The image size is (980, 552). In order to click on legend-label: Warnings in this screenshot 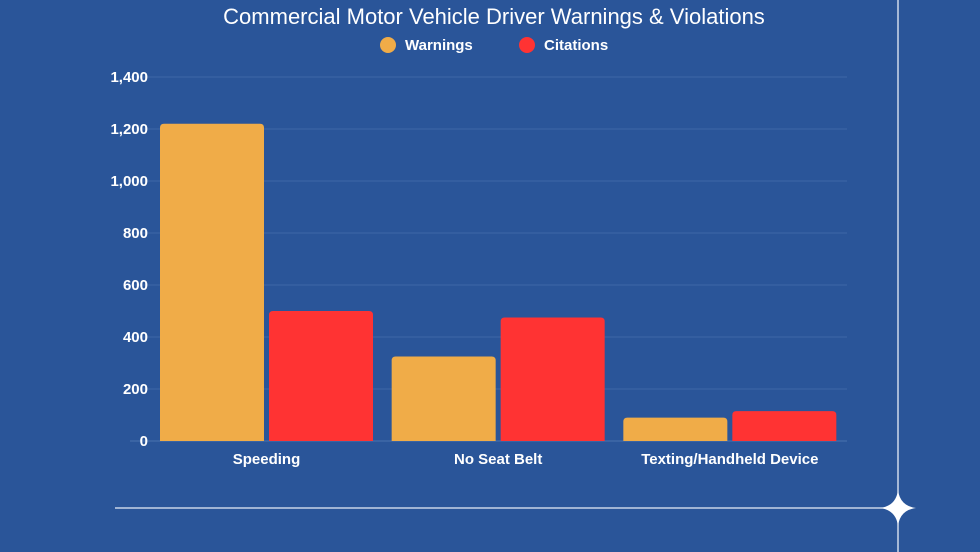, I will do `click(439, 45)`.